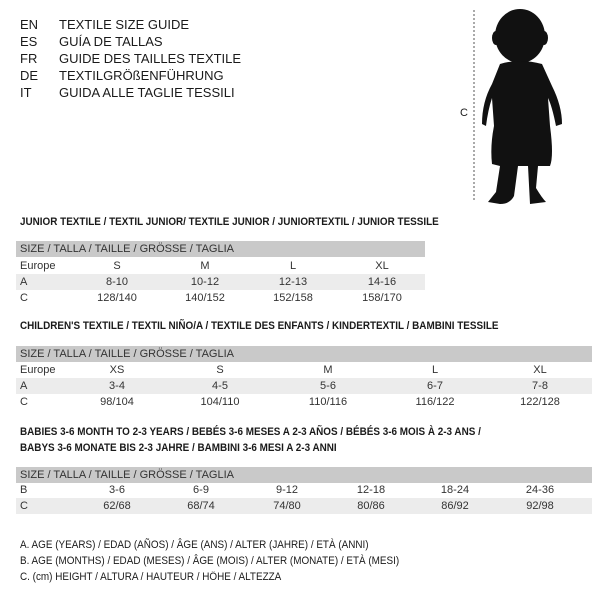 This screenshot has height=600, width=600. What do you see at coordinates (382, 282) in the screenshot?
I see `table-cell: 14-16` at bounding box center [382, 282].